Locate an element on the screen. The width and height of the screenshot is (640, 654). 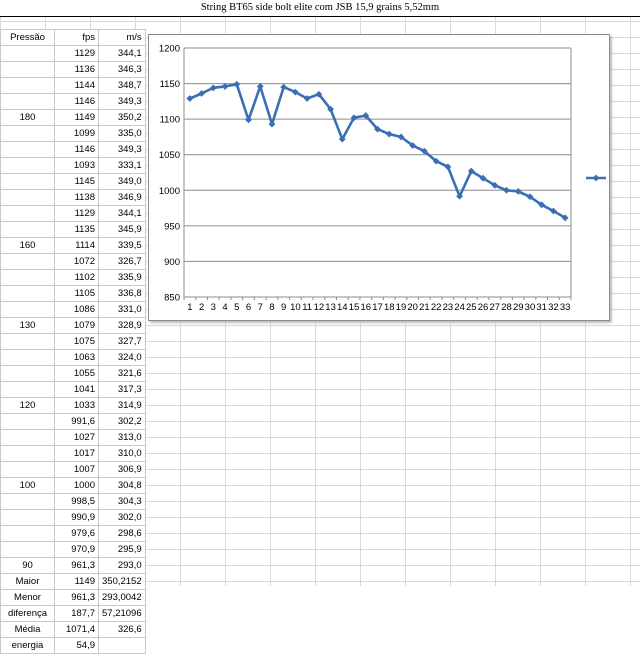
ms-cell: 302,0 is located at coordinates (122, 517).